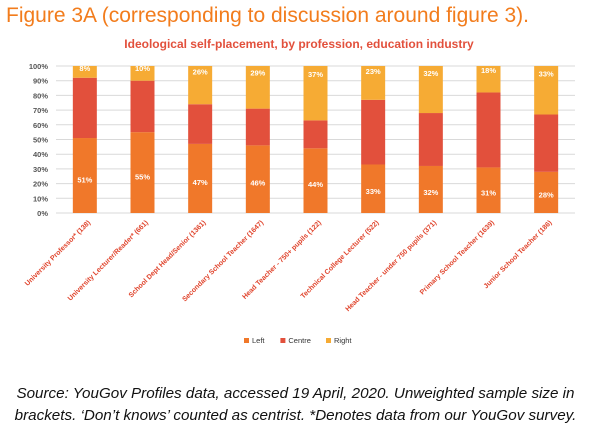 The height and width of the screenshot is (448, 591). I want to click on data-label: 23%, so click(373, 71).